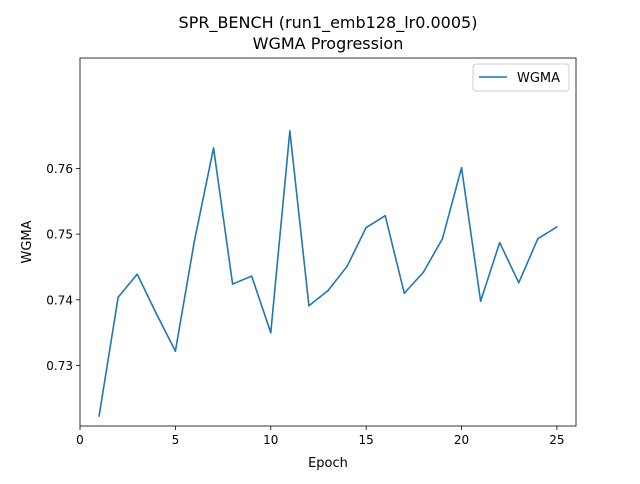 The image size is (640, 484). Describe the element at coordinates (328, 23) in the screenshot. I see `chart-title-line1: SPR_BENCH (run1_emb128_lr0.0005)` at that location.